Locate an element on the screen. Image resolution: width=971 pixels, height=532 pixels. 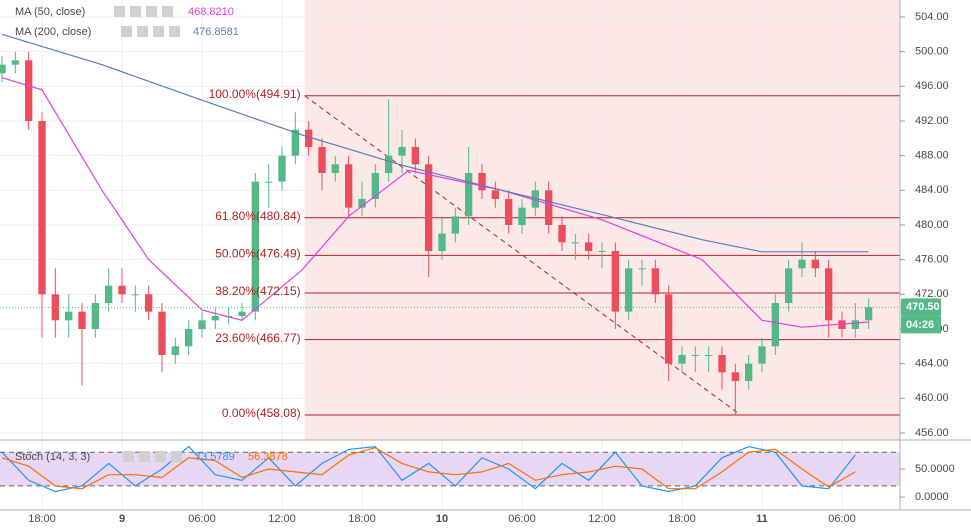
last-price-box is located at coordinates (921, 307).